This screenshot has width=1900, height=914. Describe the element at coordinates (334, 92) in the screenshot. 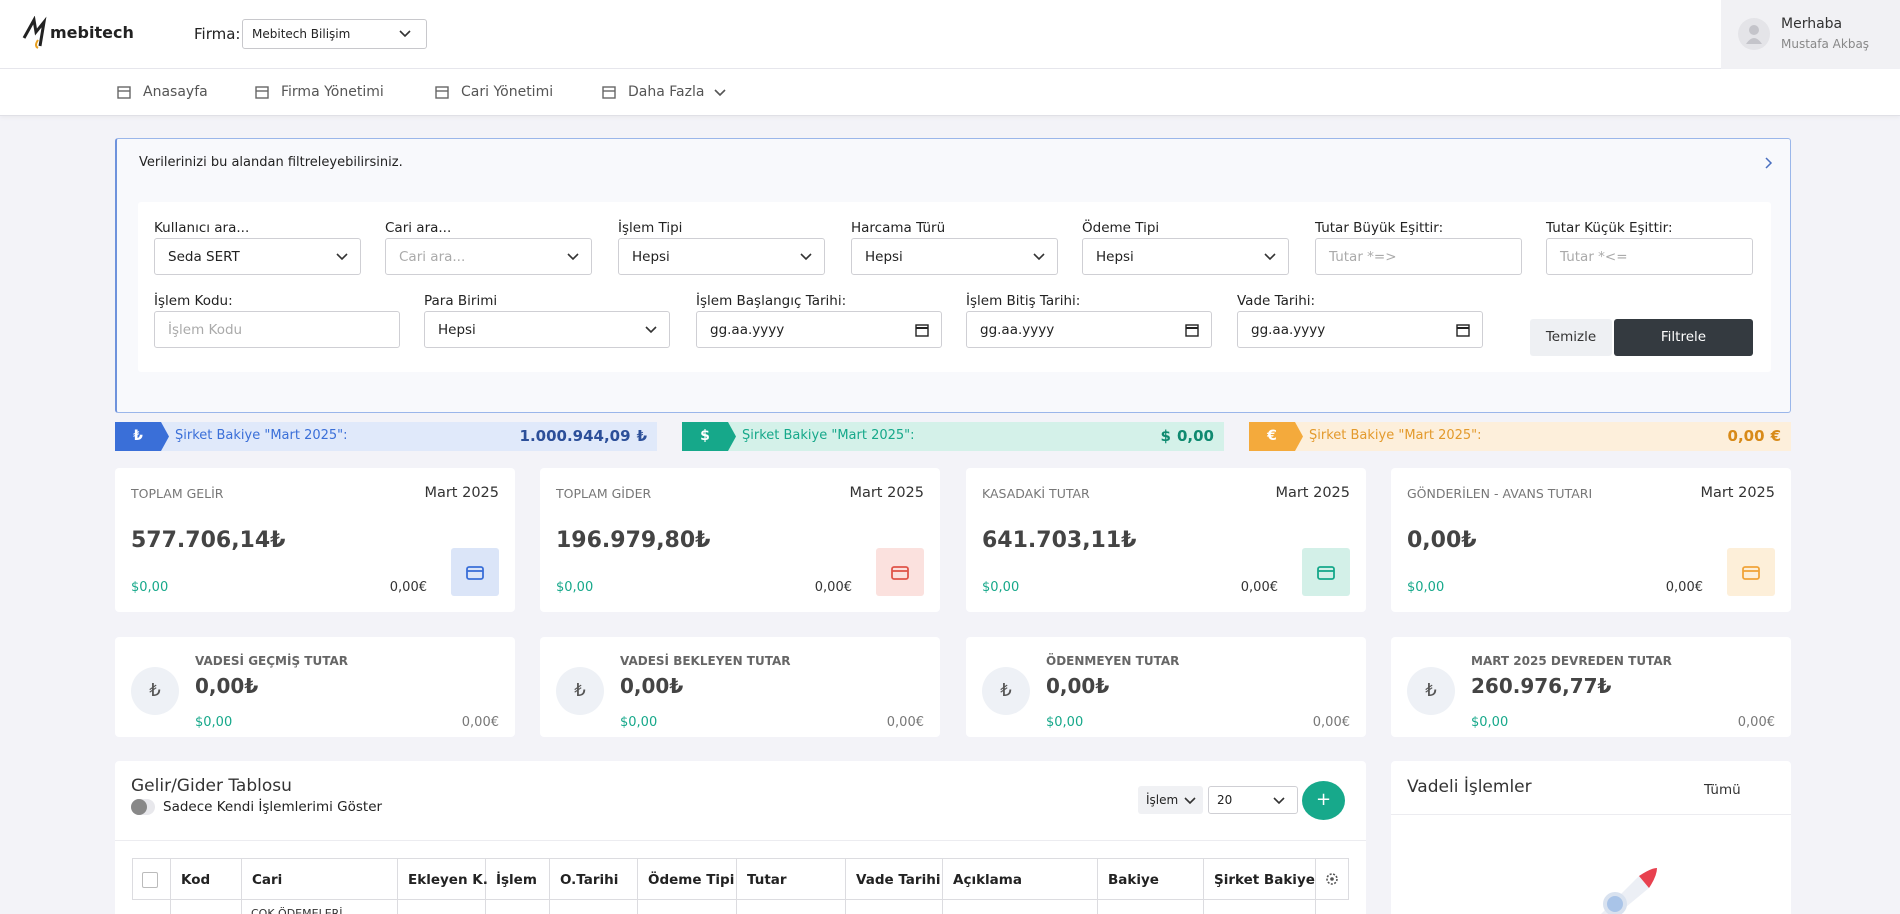

I see `nav-item: Firma Yönetimi` at that location.